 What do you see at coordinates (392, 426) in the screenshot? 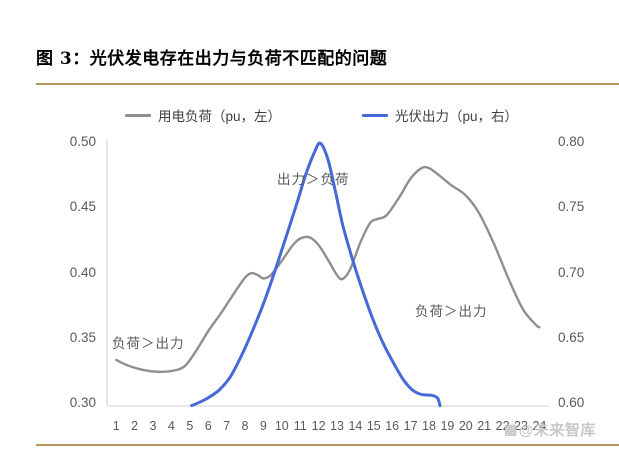
I see `x-axis-label: 16` at bounding box center [392, 426].